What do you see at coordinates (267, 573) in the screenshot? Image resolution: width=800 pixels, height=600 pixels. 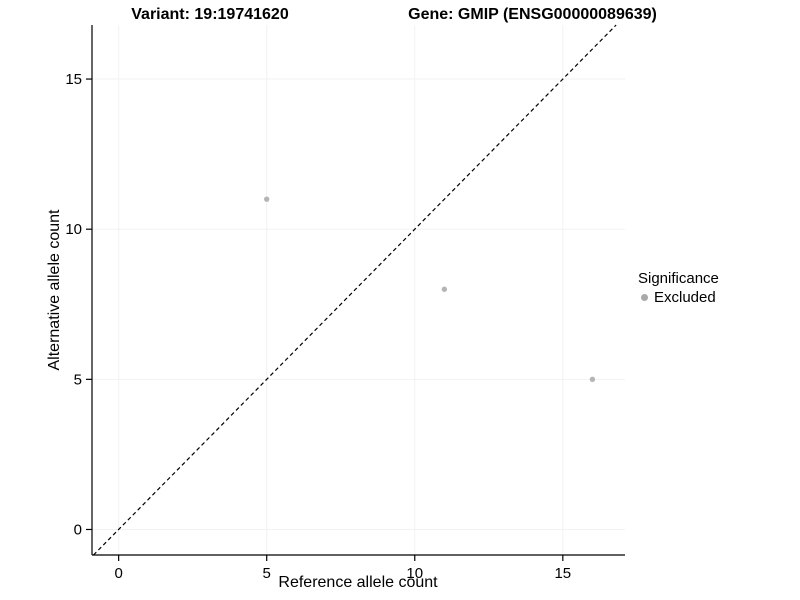 I see `x-tick-label: 5` at bounding box center [267, 573].